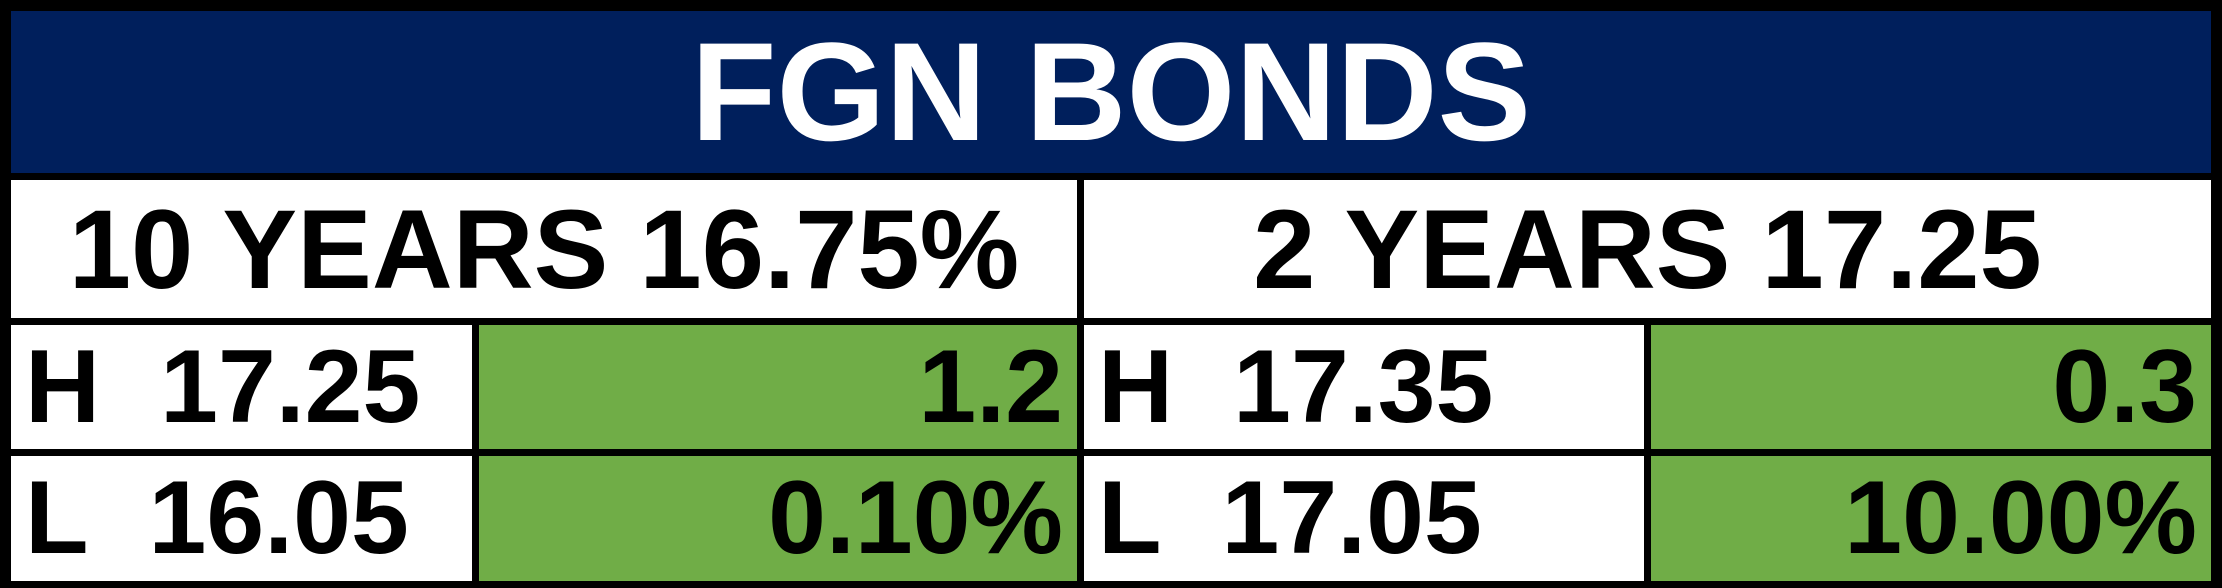 The height and width of the screenshot is (588, 2222). I want to click on row-label: L 17.05, so click(1364, 518).